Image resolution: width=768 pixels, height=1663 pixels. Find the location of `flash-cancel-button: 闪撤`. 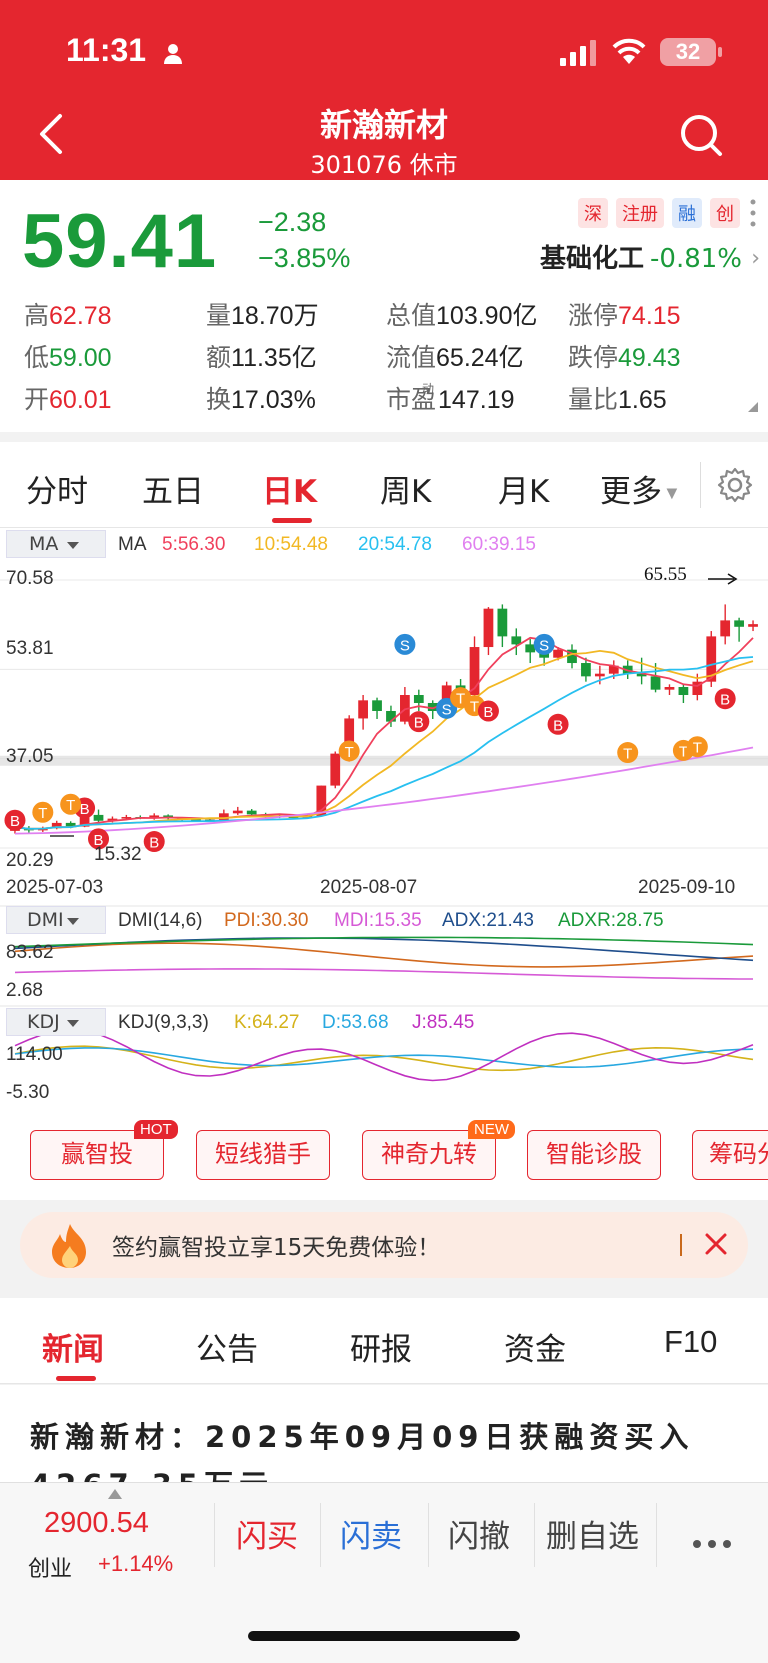

flash-cancel-button: 闪撤 is located at coordinates (479, 1537).